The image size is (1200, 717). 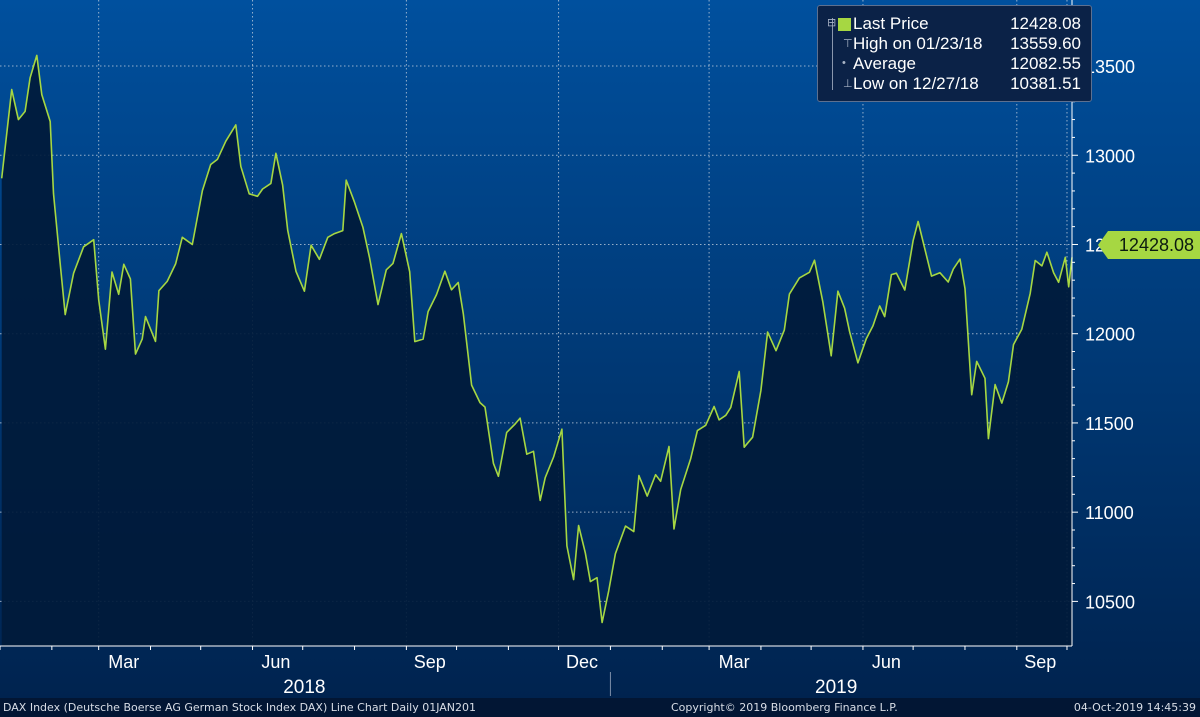 I want to click on legend-low-icon: ⊥, so click(x=848, y=84).